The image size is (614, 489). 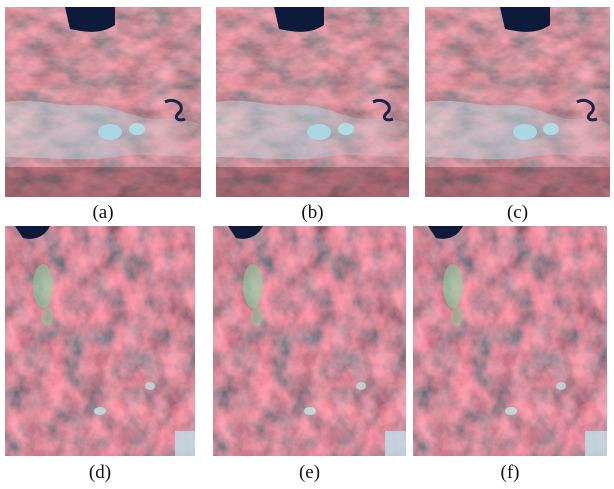 What do you see at coordinates (100, 472) in the screenshot?
I see `caption-d: (d)` at bounding box center [100, 472].